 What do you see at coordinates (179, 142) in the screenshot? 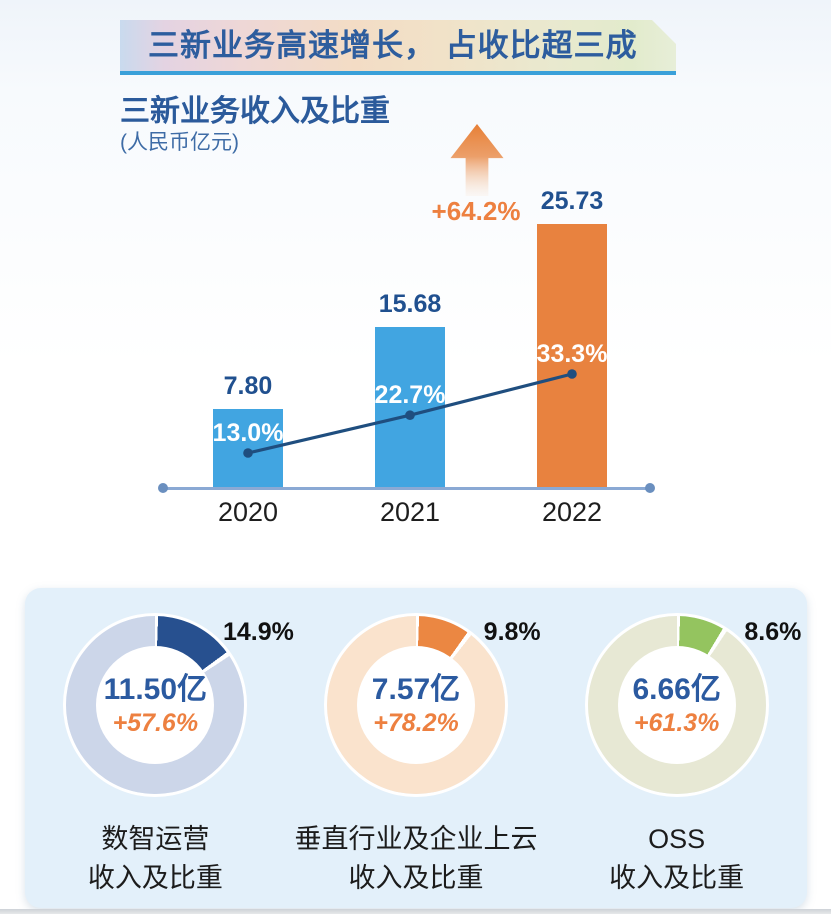
I see `chart-unit-label: (人民币亿元)` at bounding box center [179, 142].